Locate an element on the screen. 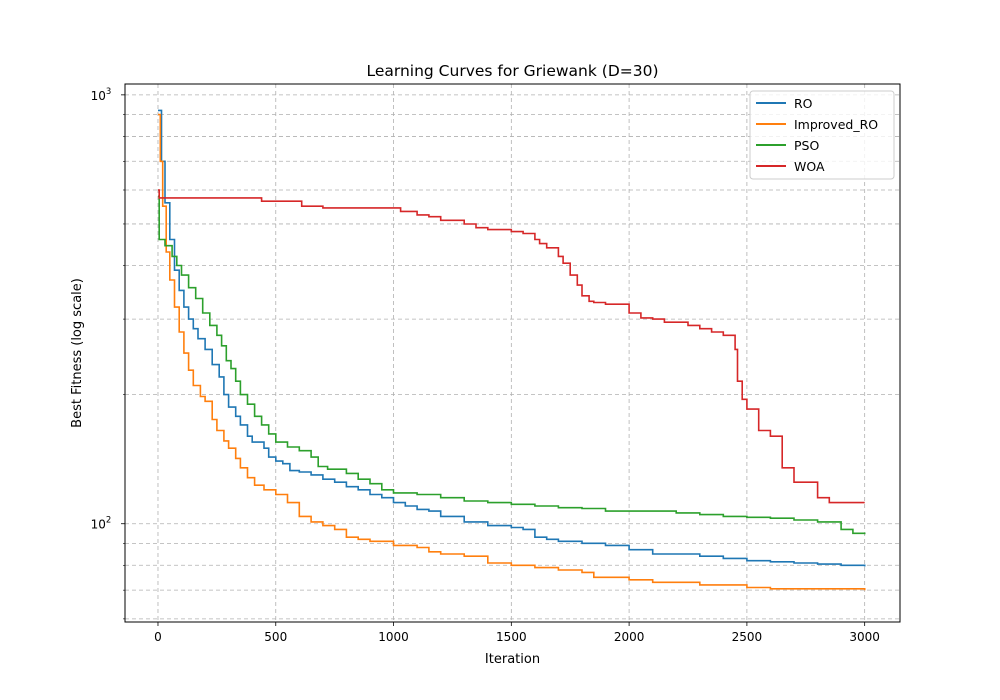 The width and height of the screenshot is (1000, 700). legend-label-improved-ro: Improved_RO is located at coordinates (836, 124).